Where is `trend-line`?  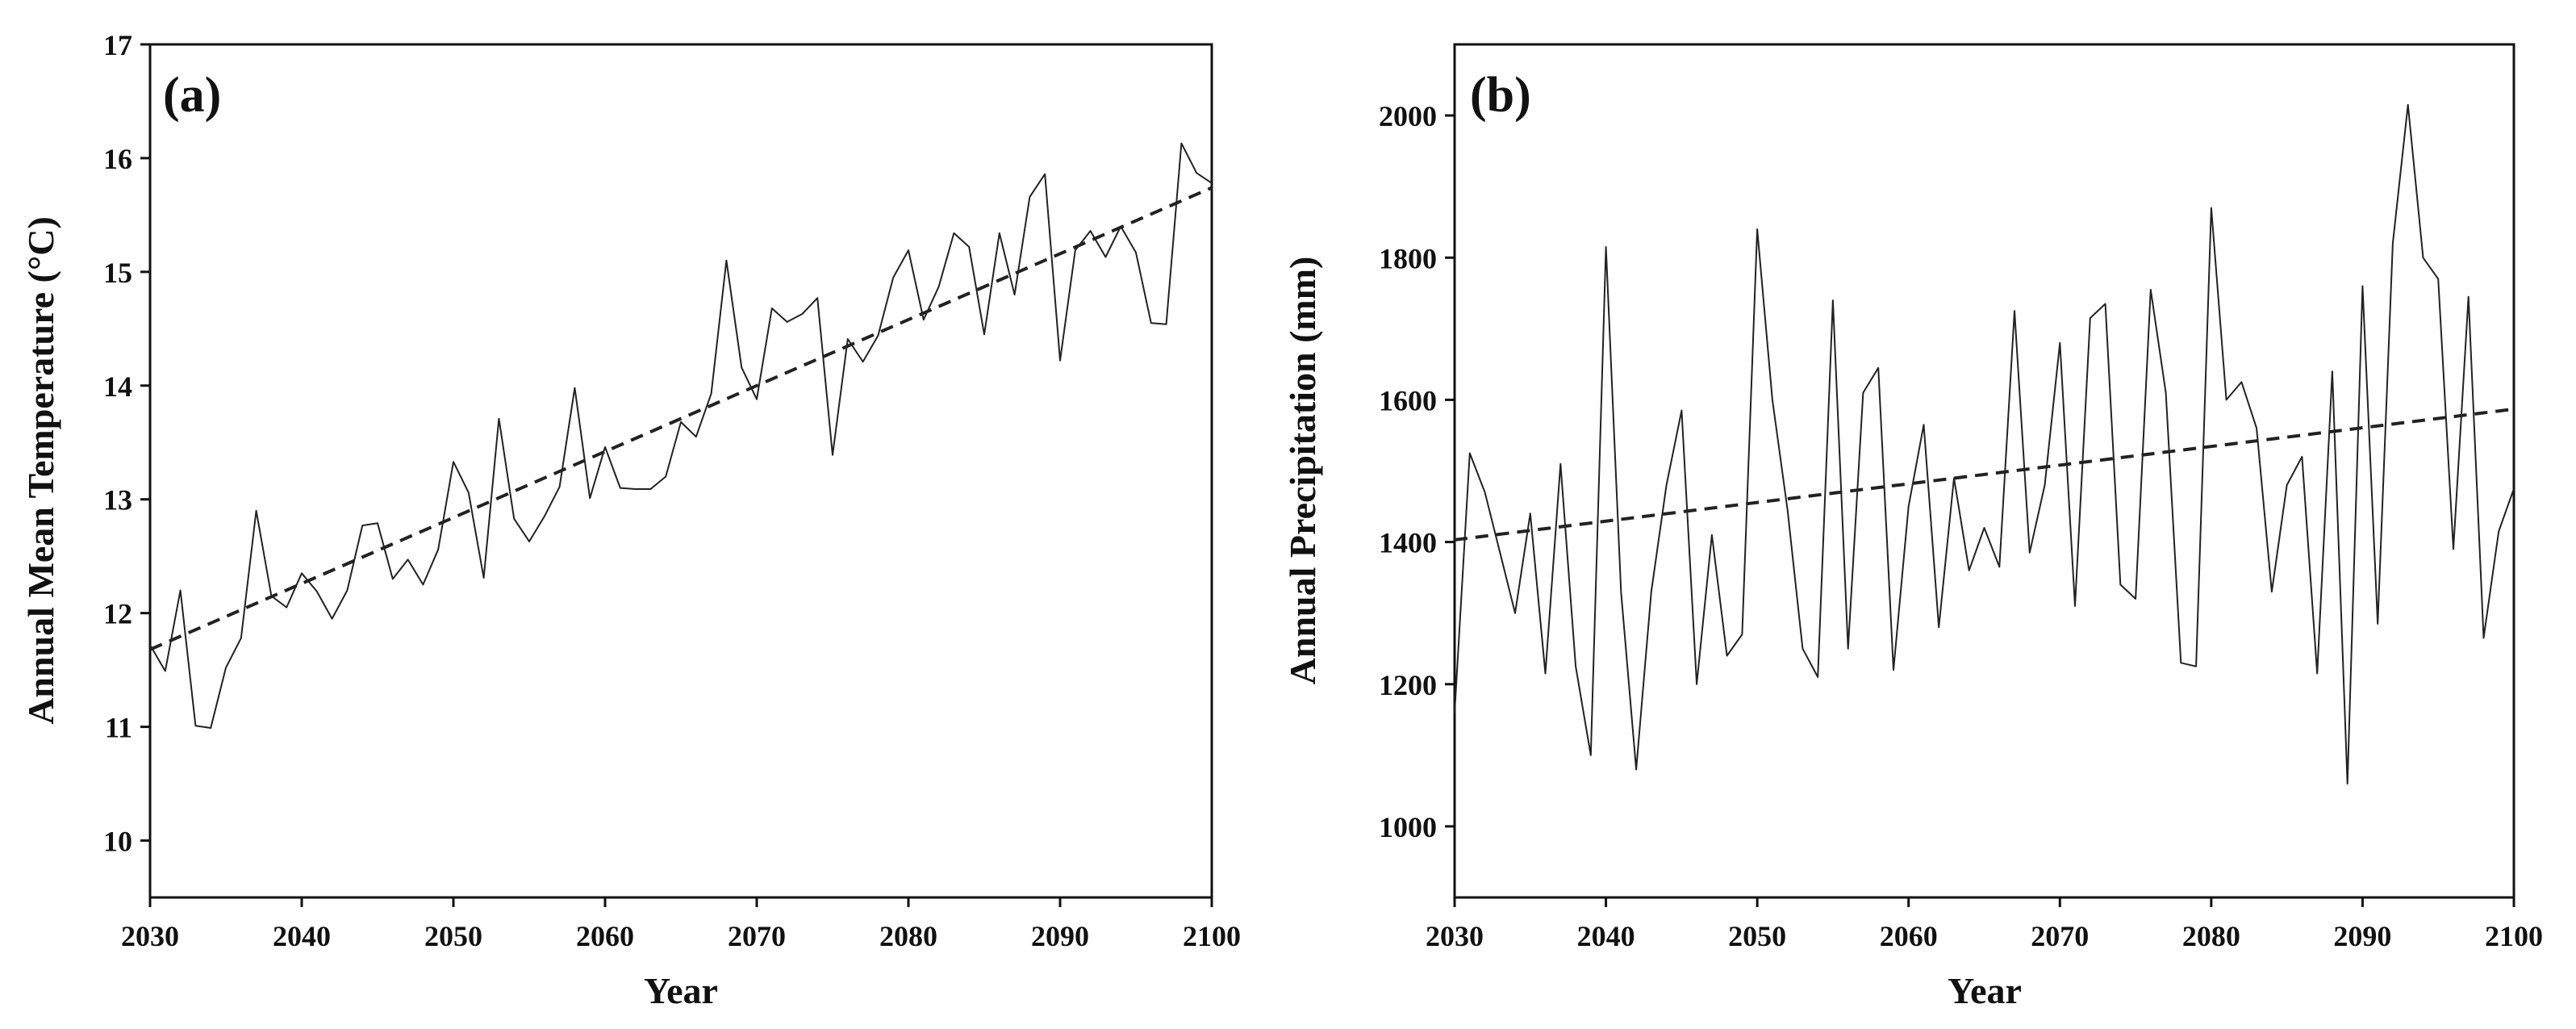
trend-line is located at coordinates (1984, 474).